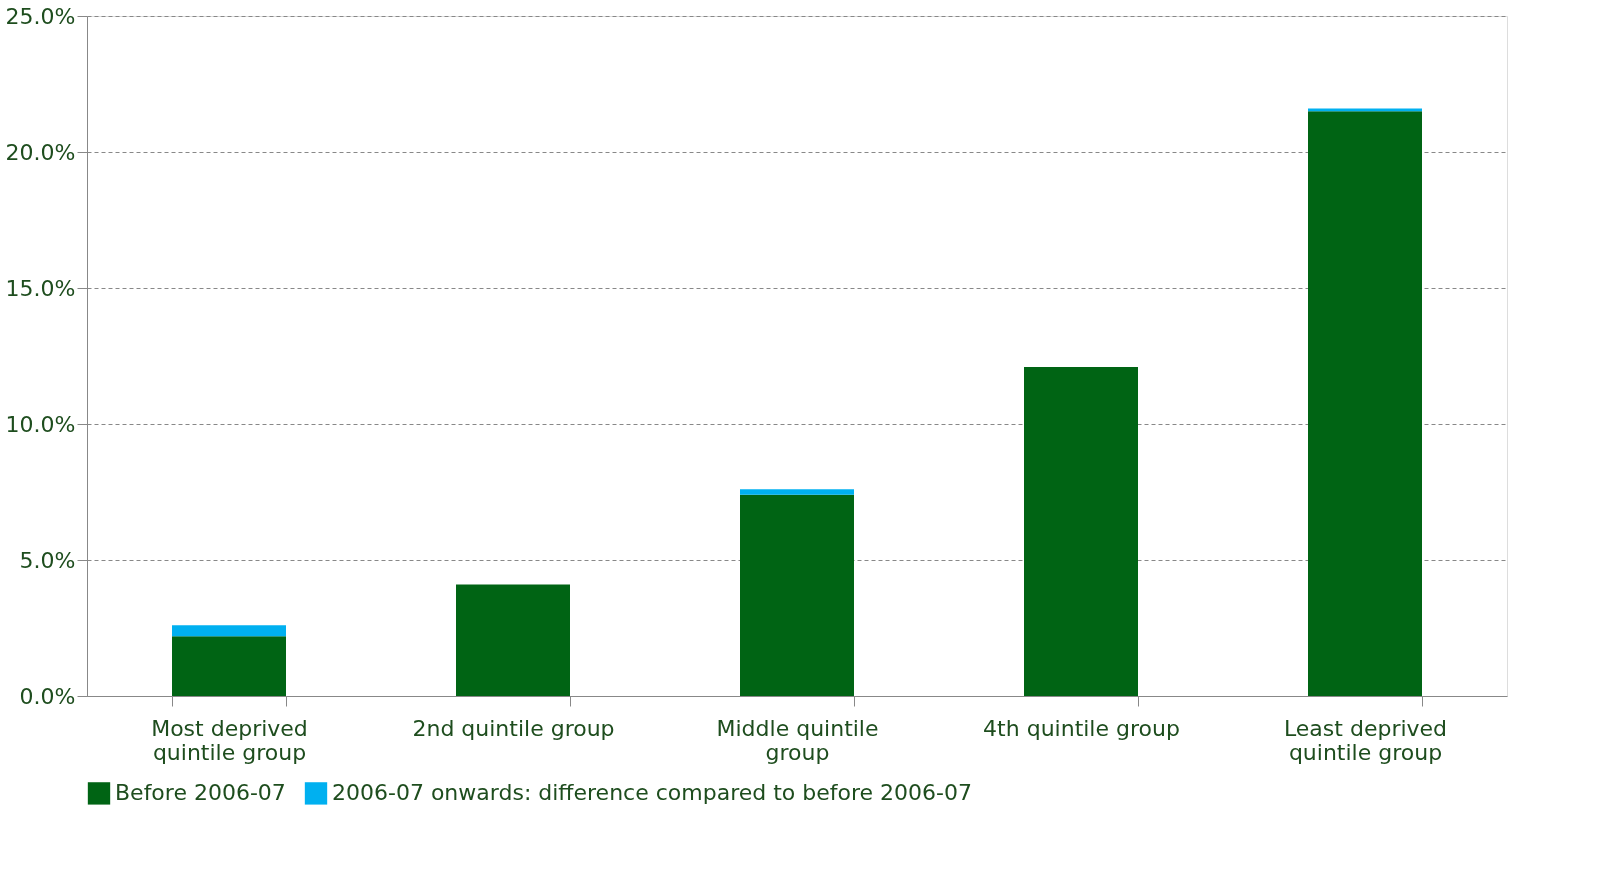 Image resolution: width=1614 pixels, height=893 pixels. Describe the element at coordinates (652, 793) in the screenshot. I see `legend-label: 2006-07 onwards: difference compared to before 2006-07` at that location.